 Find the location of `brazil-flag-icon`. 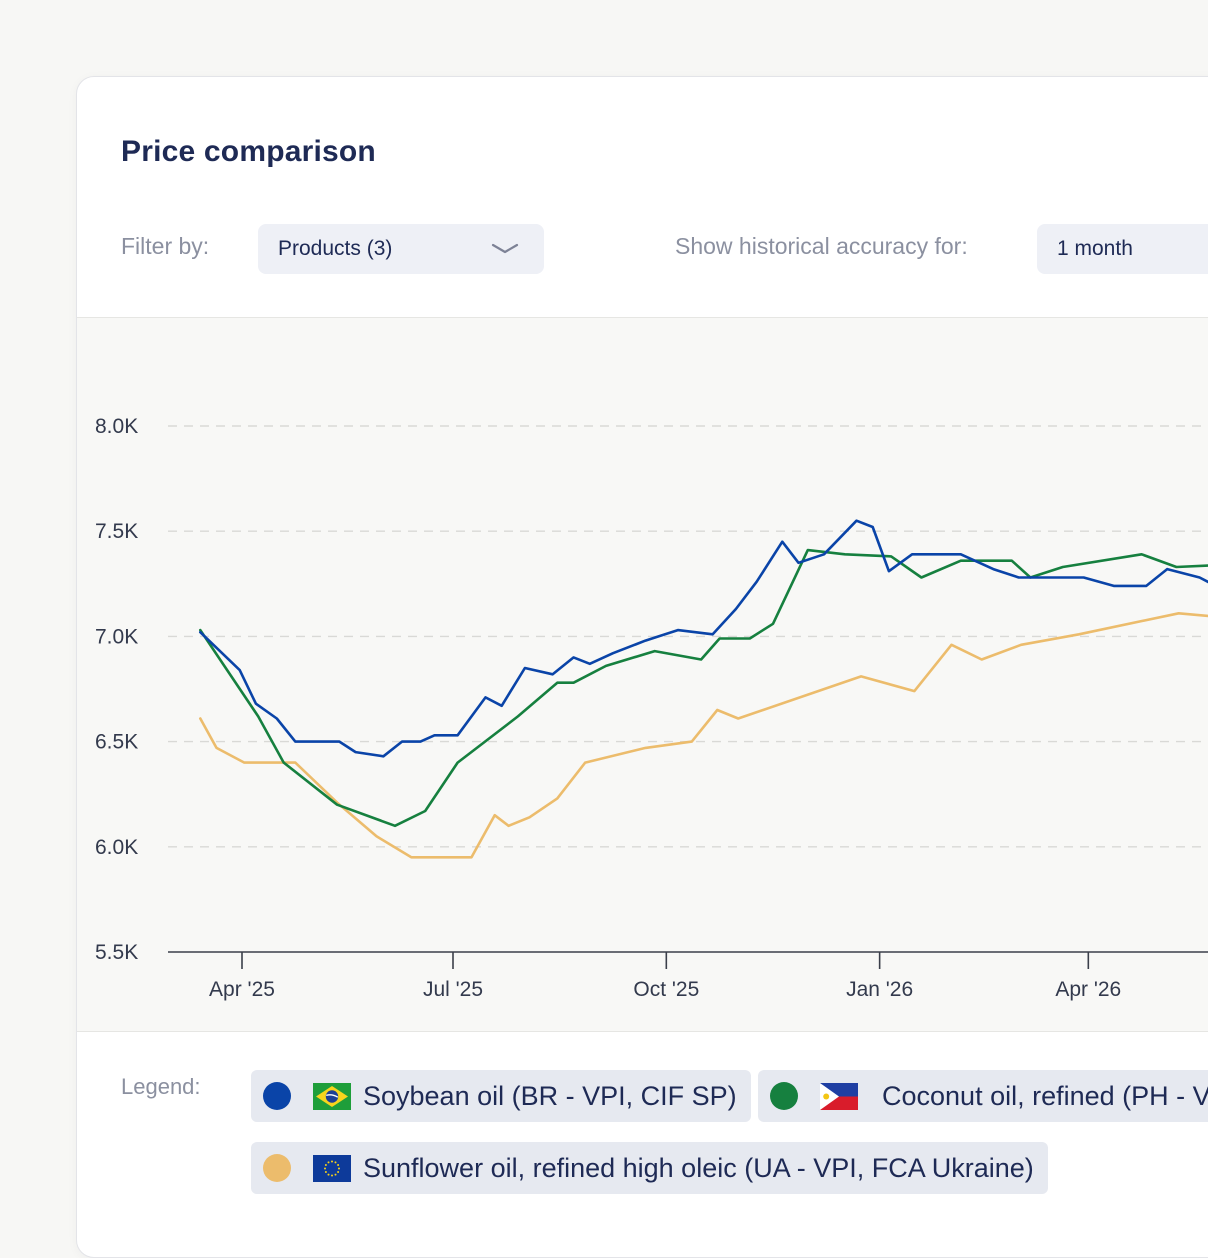

brazil-flag-icon is located at coordinates (332, 1096).